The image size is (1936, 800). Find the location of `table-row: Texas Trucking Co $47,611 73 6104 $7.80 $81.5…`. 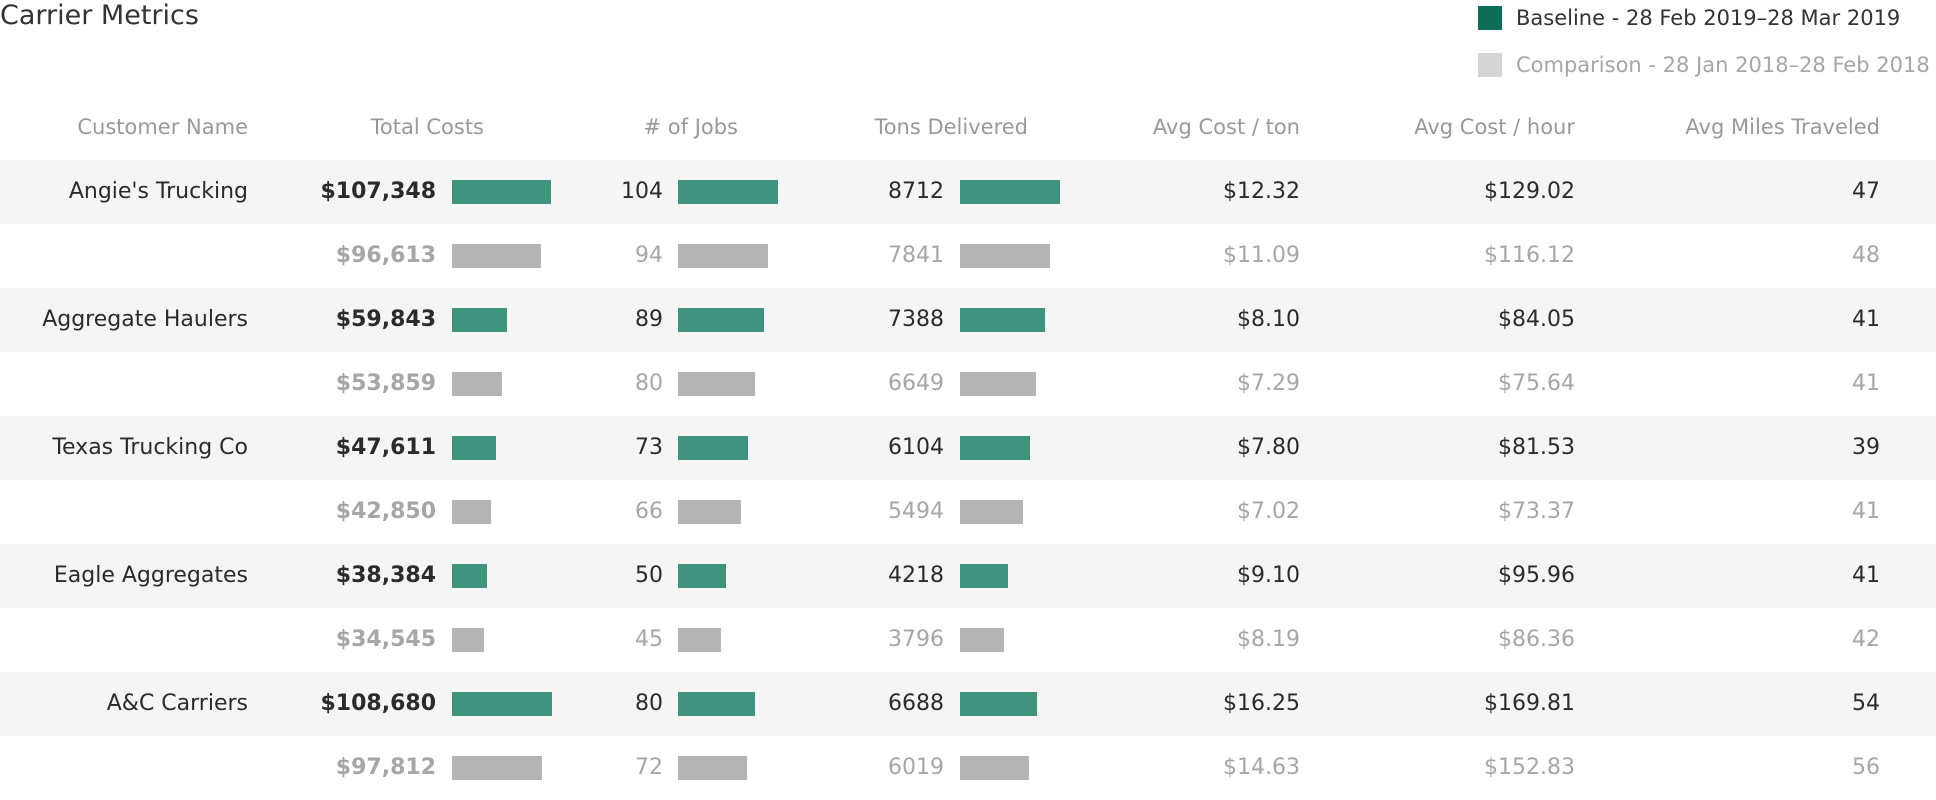

table-row: Texas Trucking Co $47,611 73 6104 $7.80 $81.5… is located at coordinates (968, 448).